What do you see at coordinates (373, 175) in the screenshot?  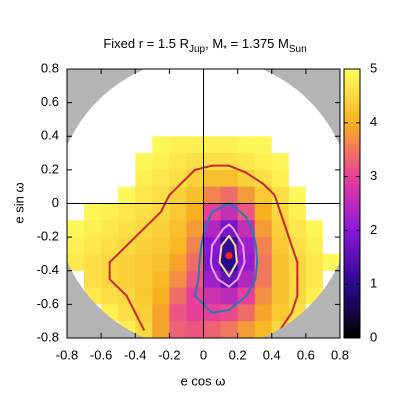 I see `colorbar-tick-label: 3` at bounding box center [373, 175].